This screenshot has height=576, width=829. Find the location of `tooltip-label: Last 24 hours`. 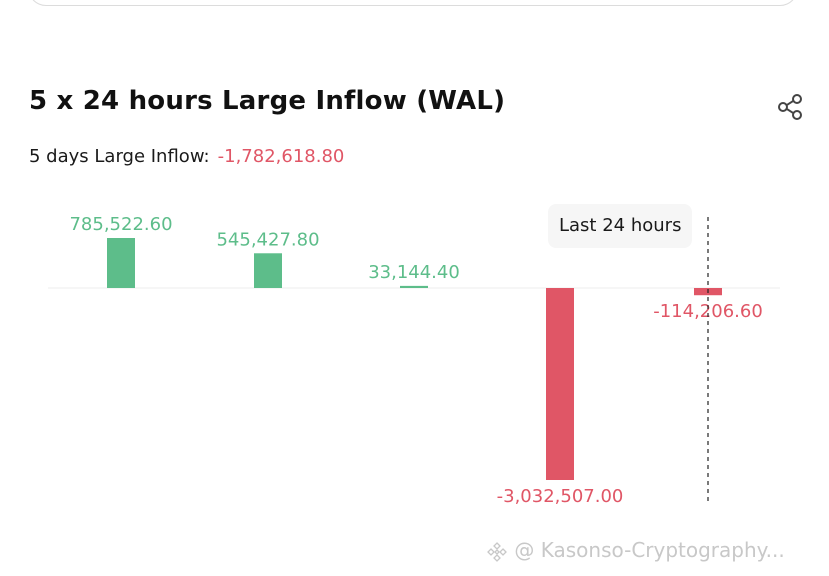

tooltip-label: Last 24 hours is located at coordinates (620, 225).